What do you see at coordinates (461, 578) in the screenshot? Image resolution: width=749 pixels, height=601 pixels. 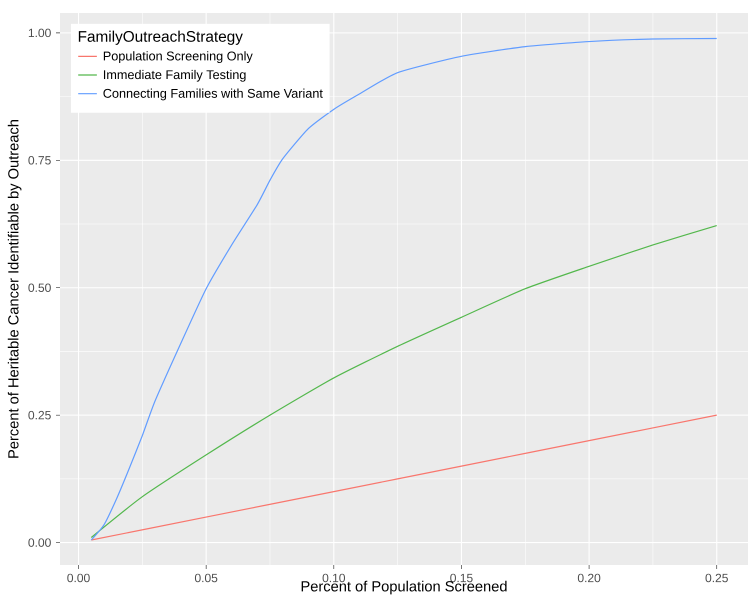 I see `x-tick-label: 0.15` at bounding box center [461, 578].